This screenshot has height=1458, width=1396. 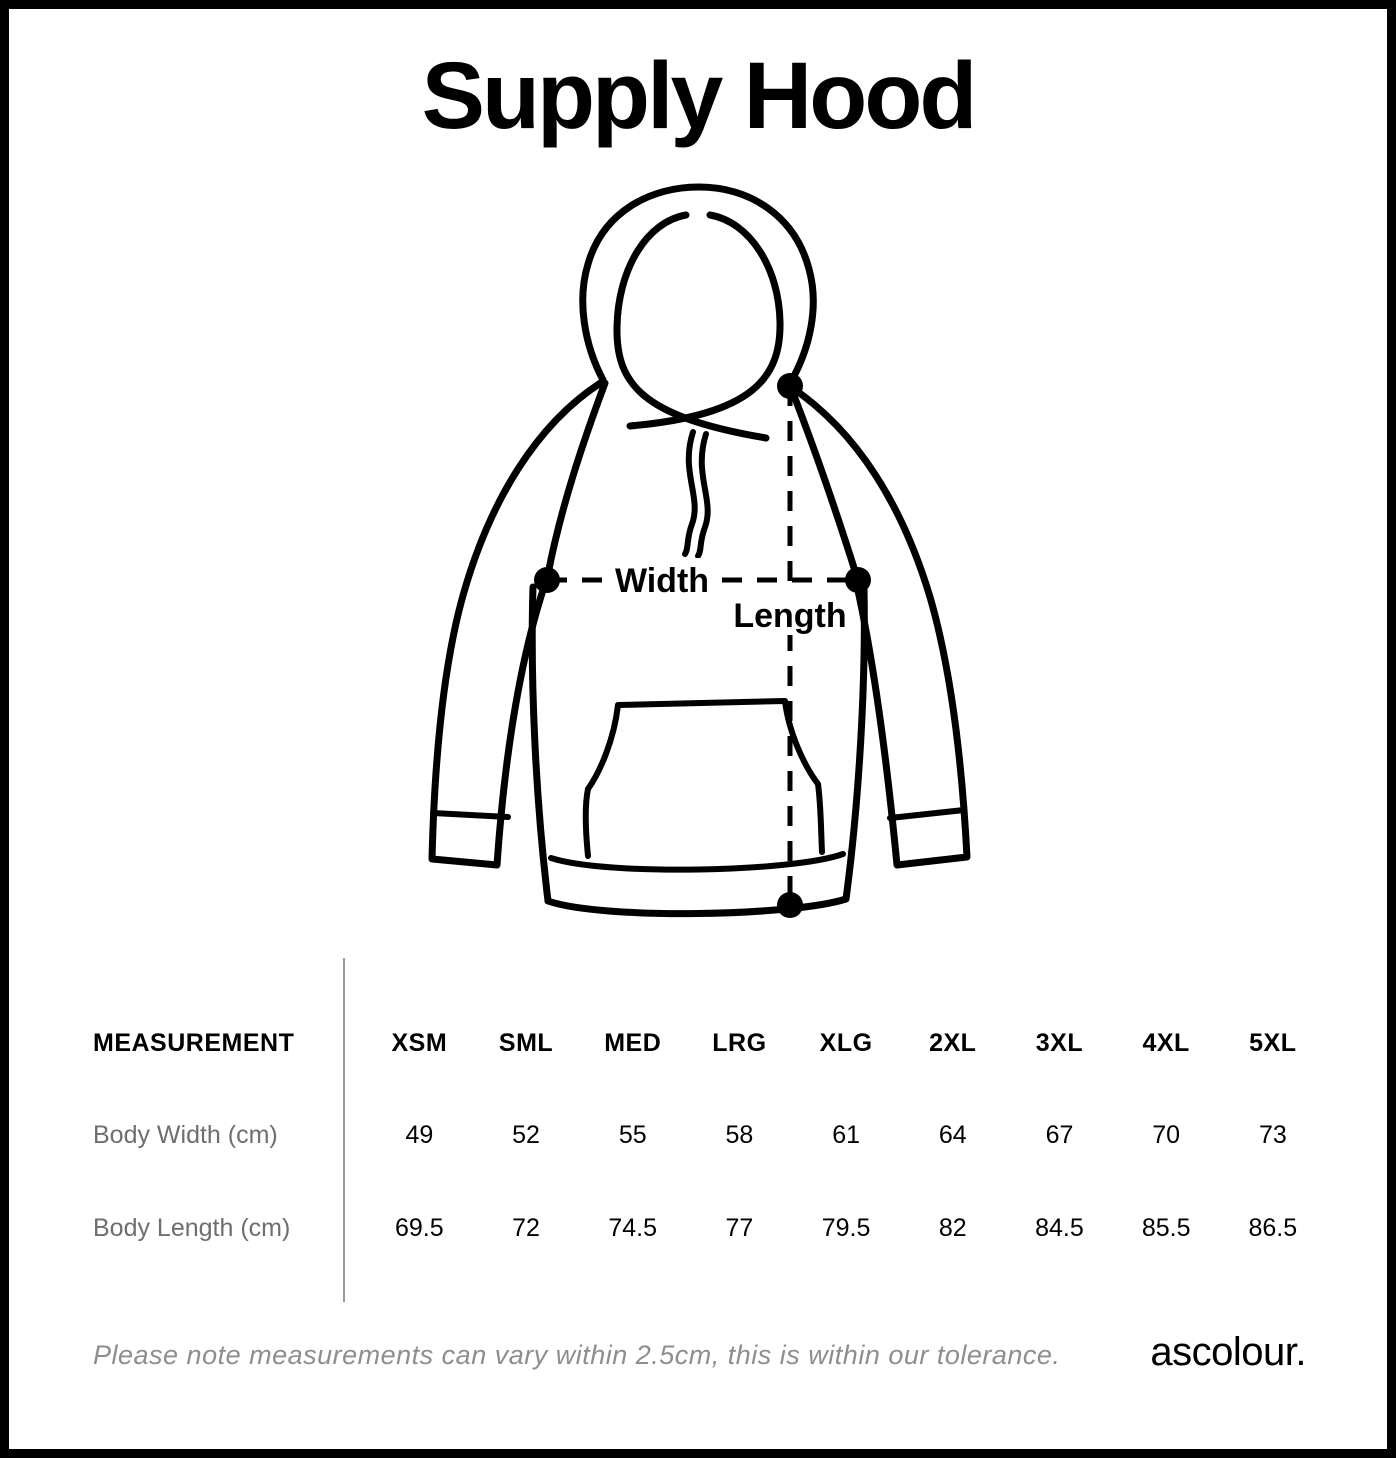 What do you see at coordinates (823, 481) in the screenshot?
I see `raglan-seam-right` at bounding box center [823, 481].